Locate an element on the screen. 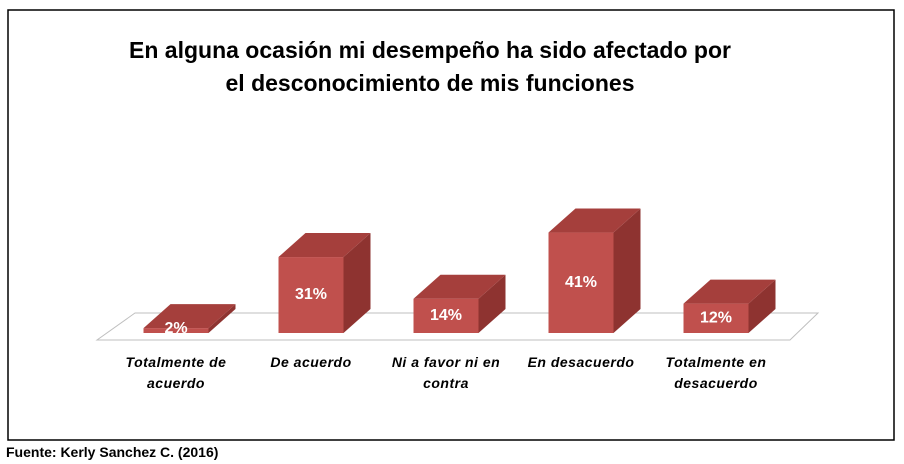 The image size is (904, 464). x-tick-label: Totalmente de acuerdo is located at coordinates (176, 372).